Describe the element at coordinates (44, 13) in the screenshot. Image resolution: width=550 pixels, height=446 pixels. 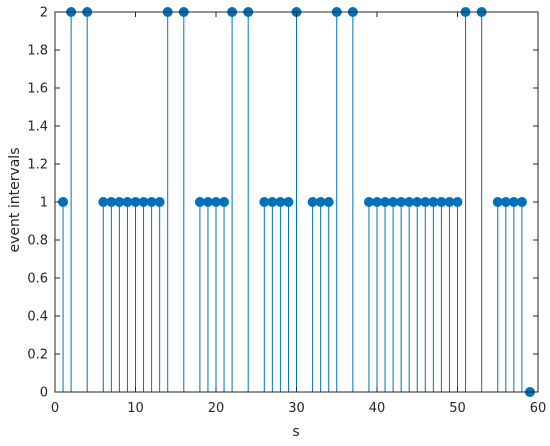
I see `y-tick-label: 2` at that location.